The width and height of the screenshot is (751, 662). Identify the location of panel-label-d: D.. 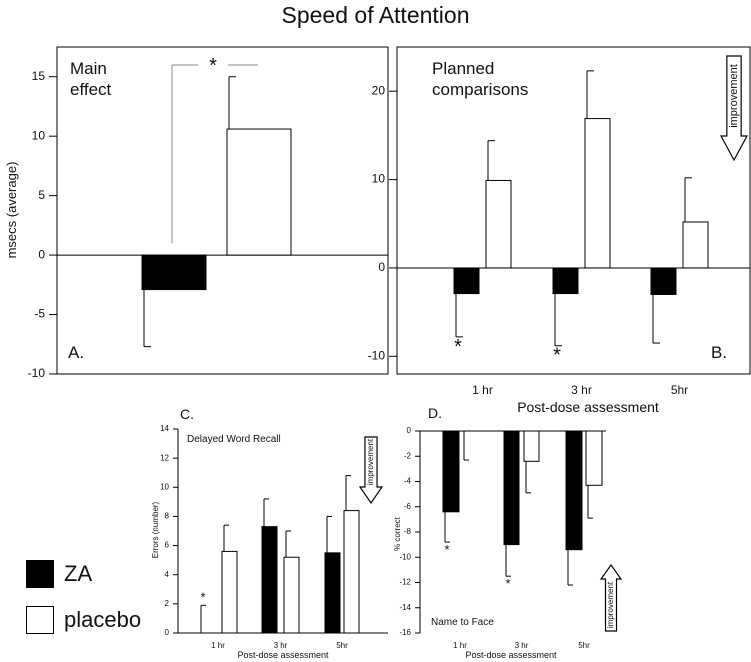
(435, 413).